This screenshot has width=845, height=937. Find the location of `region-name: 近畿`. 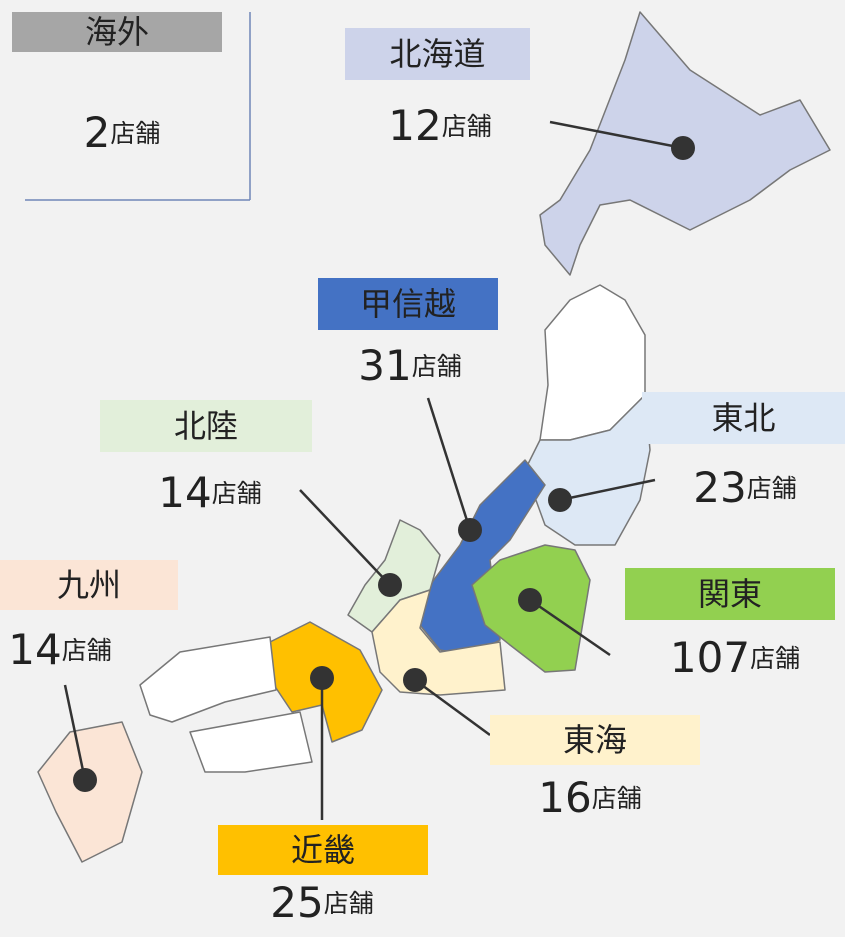

region-name: 近畿 is located at coordinates (323, 850).